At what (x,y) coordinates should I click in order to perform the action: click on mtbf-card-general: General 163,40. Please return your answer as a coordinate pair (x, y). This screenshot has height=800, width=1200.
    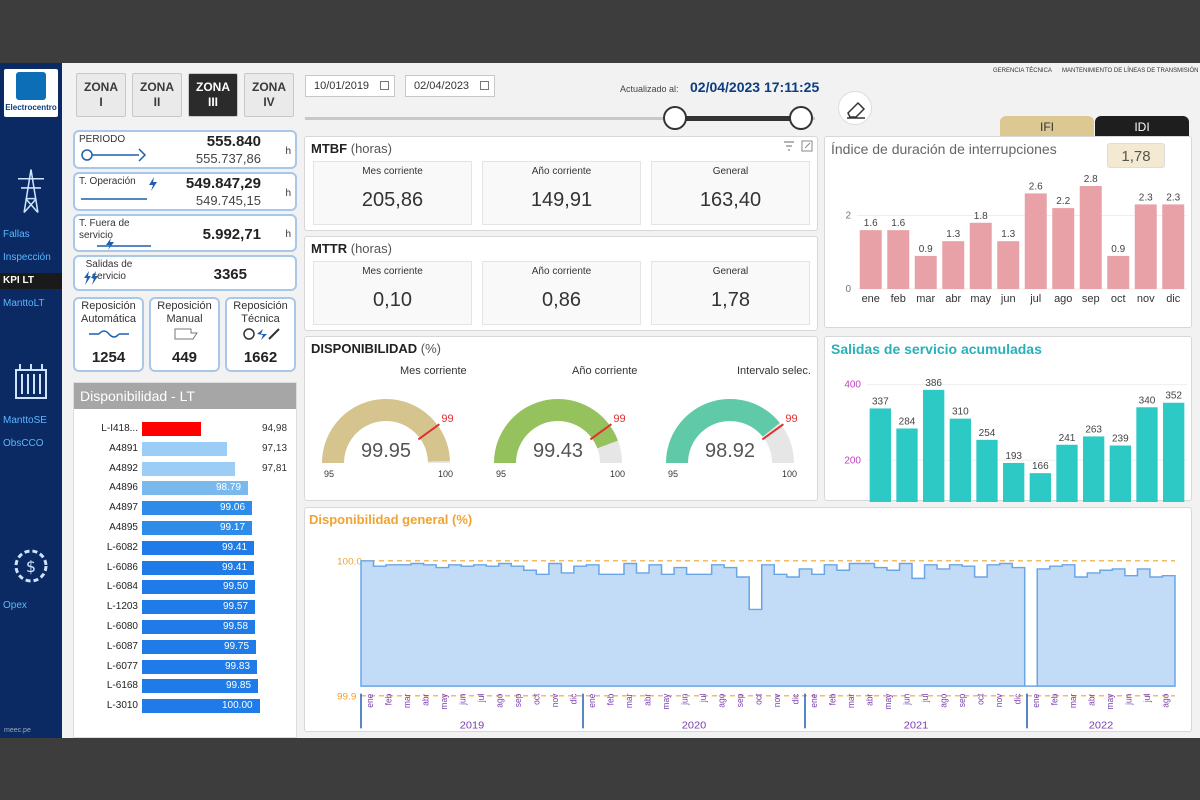
    Looking at the image, I should click on (730, 193).